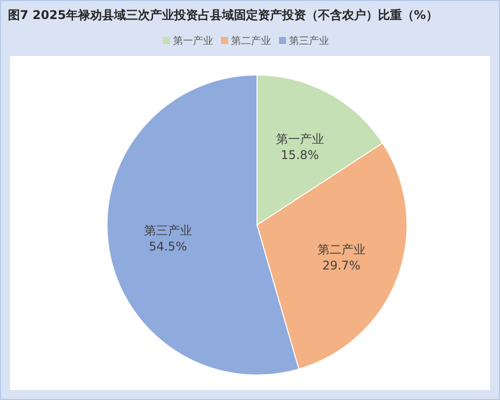 The image size is (500, 400). I want to click on legend-label: 第一产业, so click(193, 41).